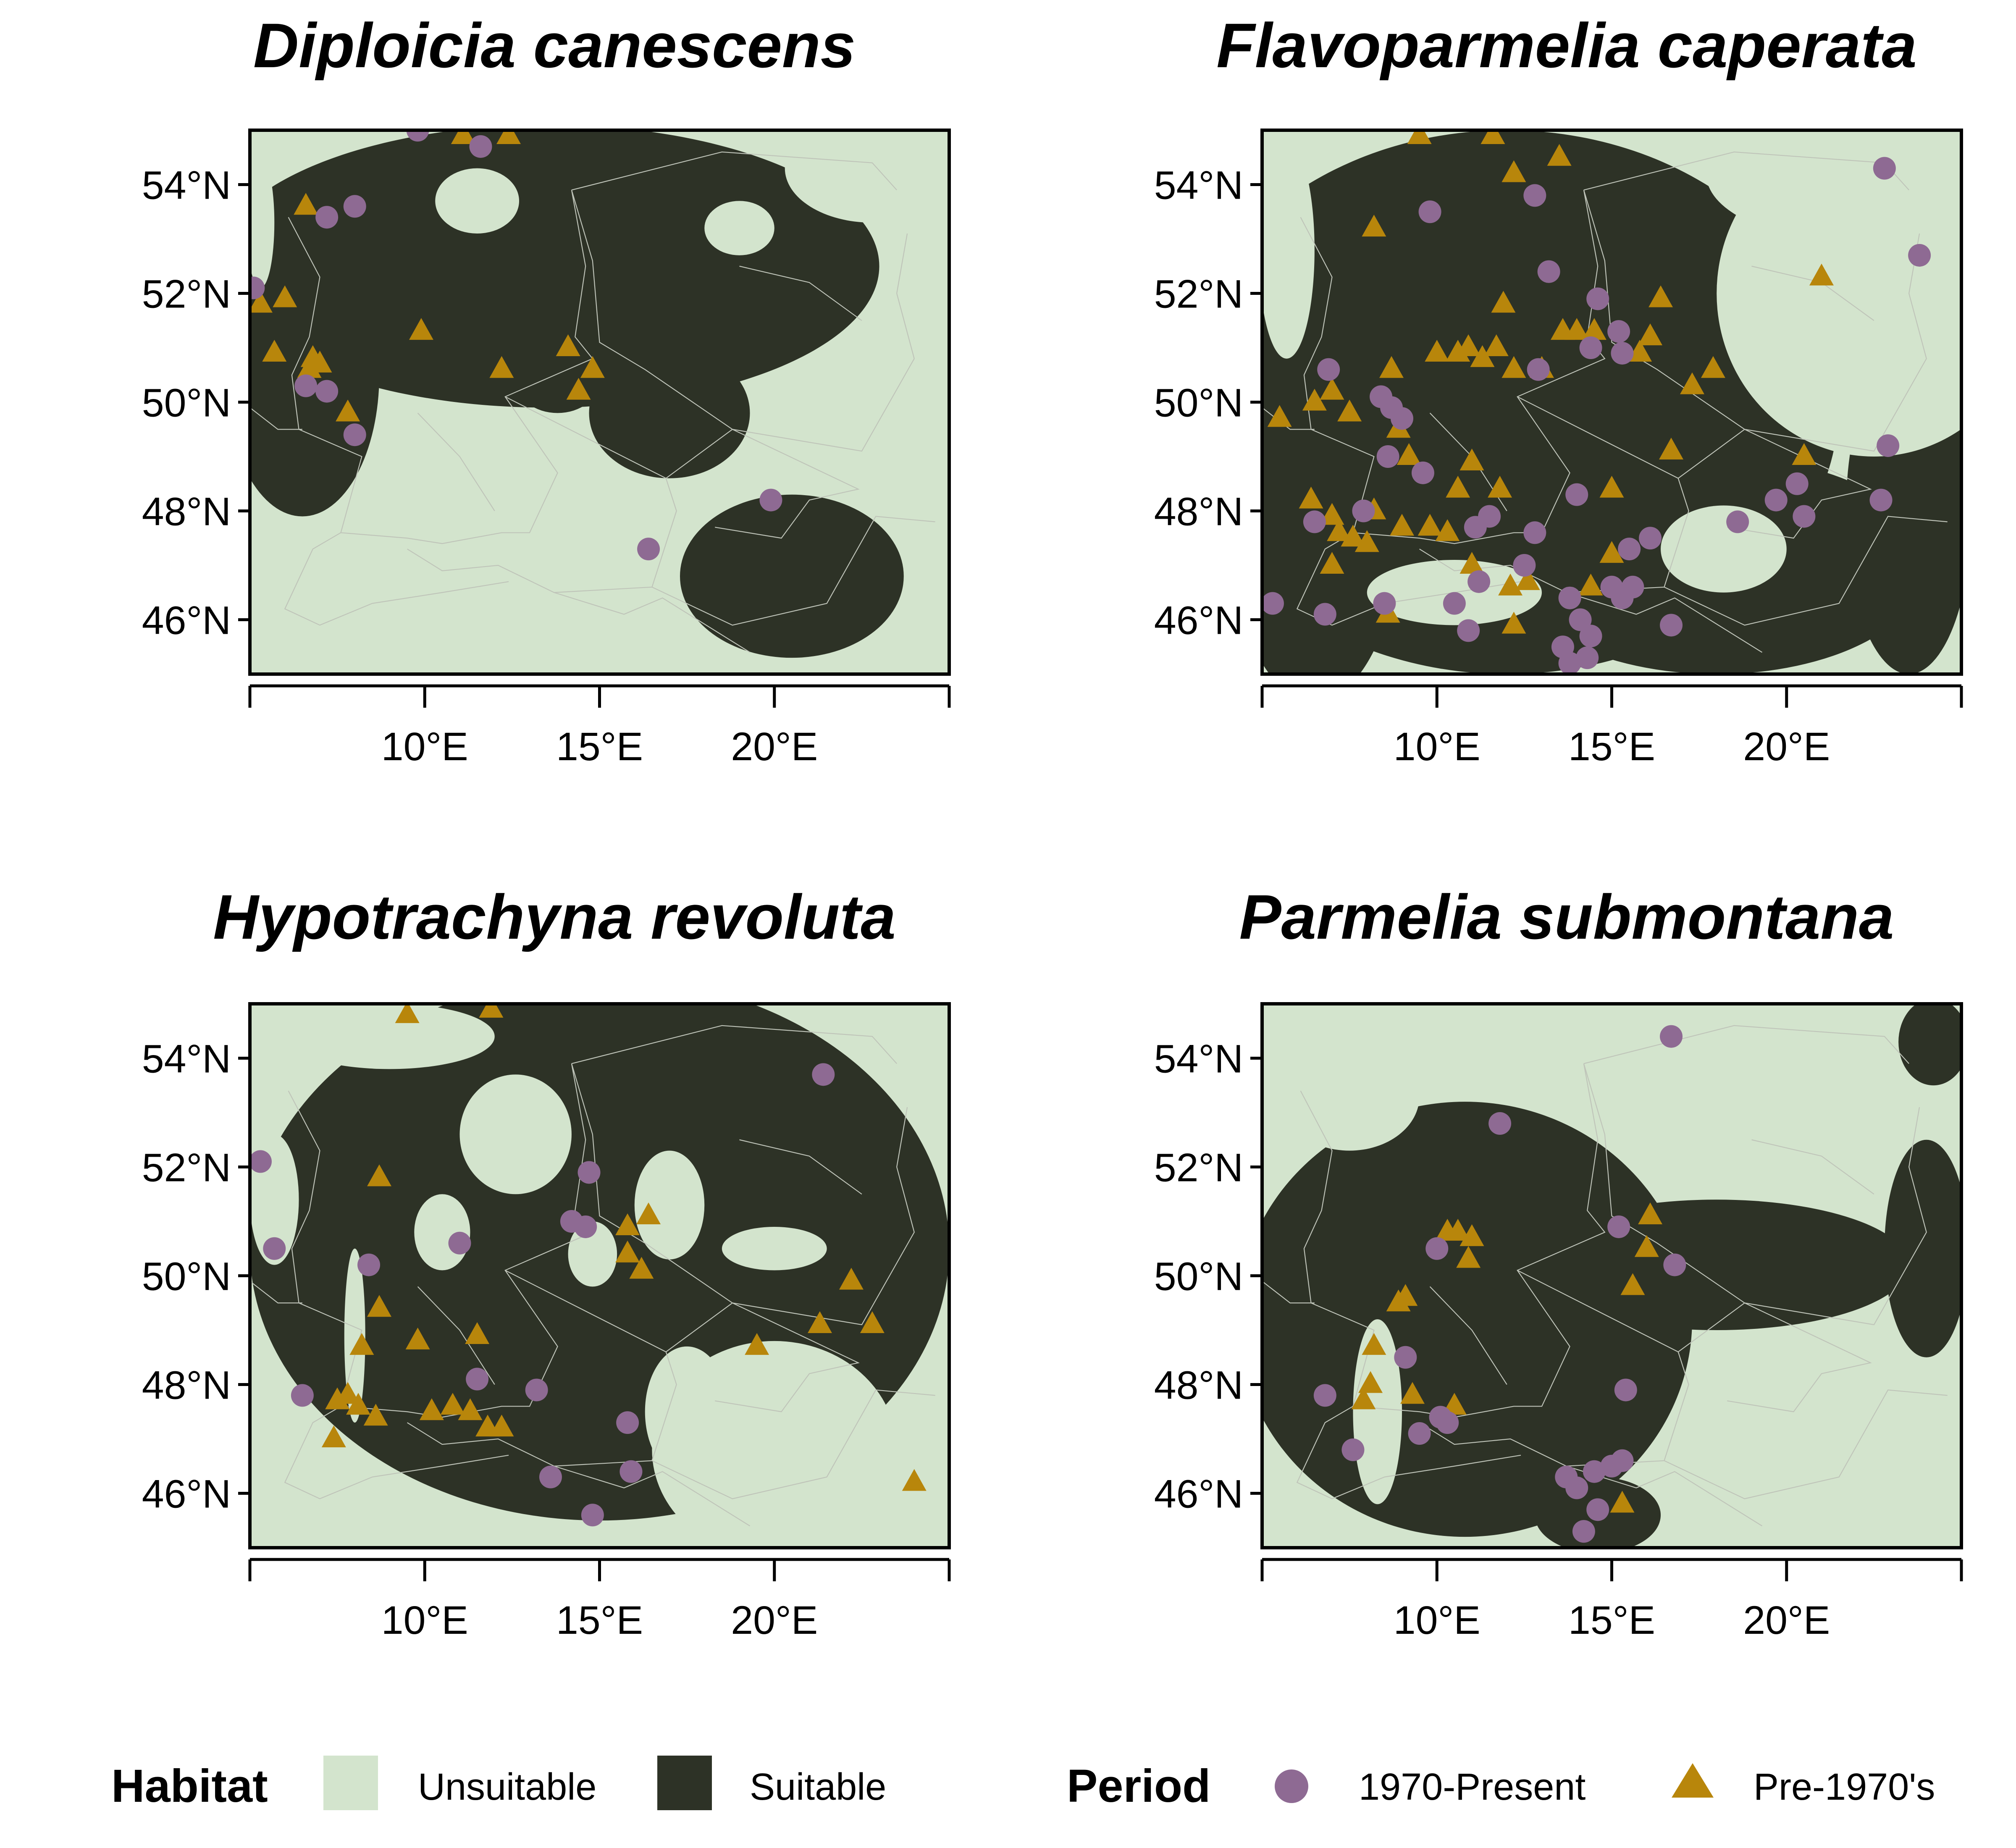 Image resolution: width=2016 pixels, height=1848 pixels. Describe the element at coordinates (1922, 1248) in the screenshot. I see `habitat-suitable-region` at that location.